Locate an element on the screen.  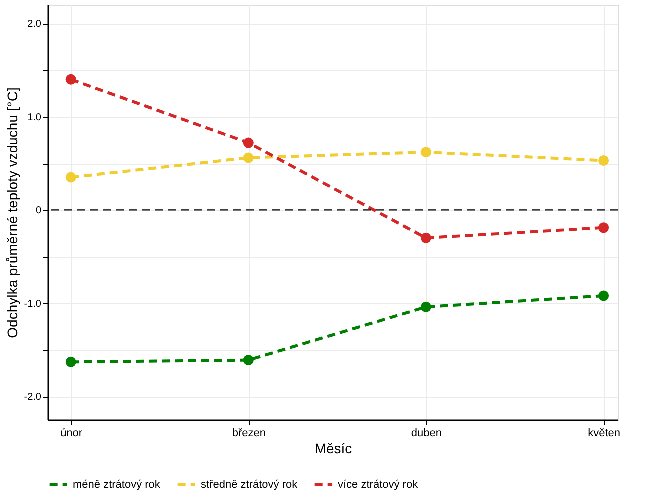
y-tick-label: 0 is located at coordinates (39, 211).